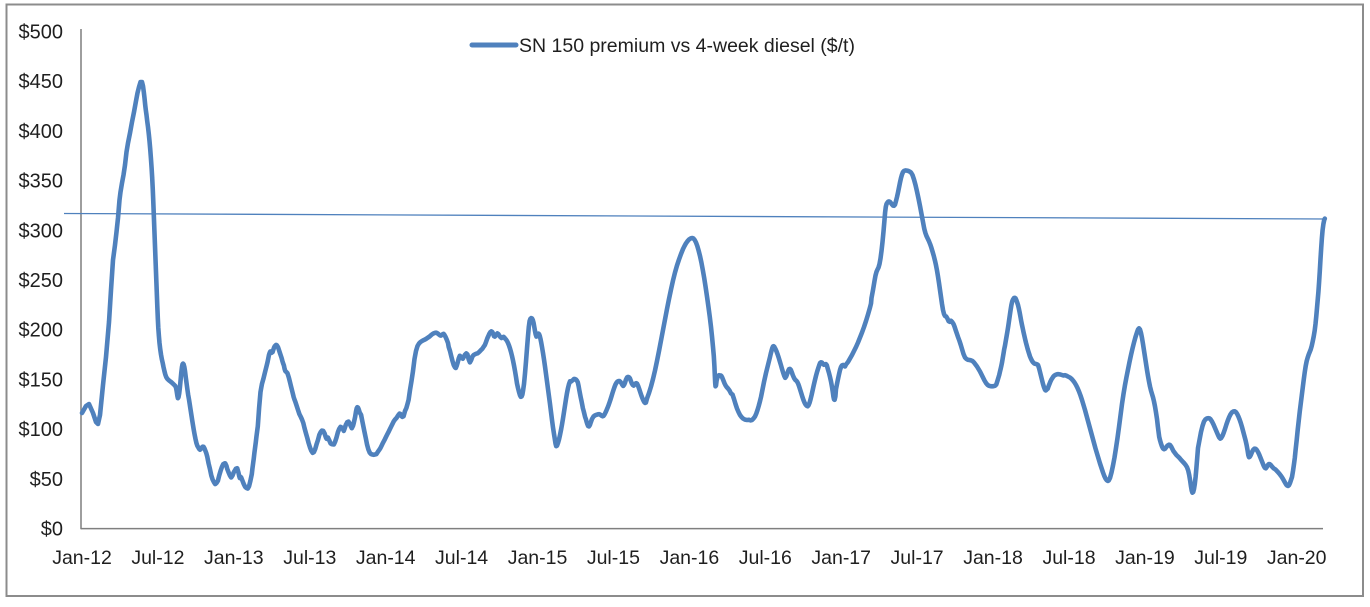 This screenshot has height=607, width=1370. What do you see at coordinates (538, 558) in the screenshot?
I see `svg-text: Jan-15` at bounding box center [538, 558].